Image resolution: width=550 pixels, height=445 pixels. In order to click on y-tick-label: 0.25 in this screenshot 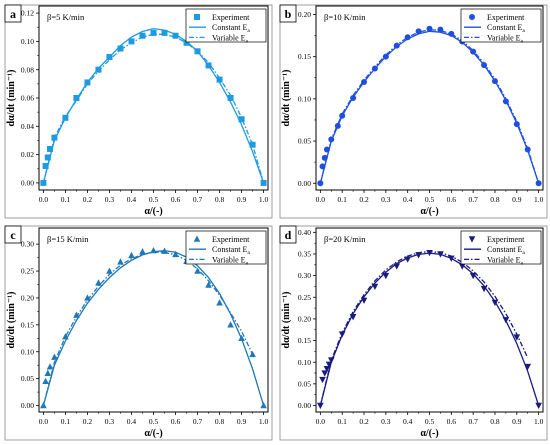, I will do `click(304, 297)`.